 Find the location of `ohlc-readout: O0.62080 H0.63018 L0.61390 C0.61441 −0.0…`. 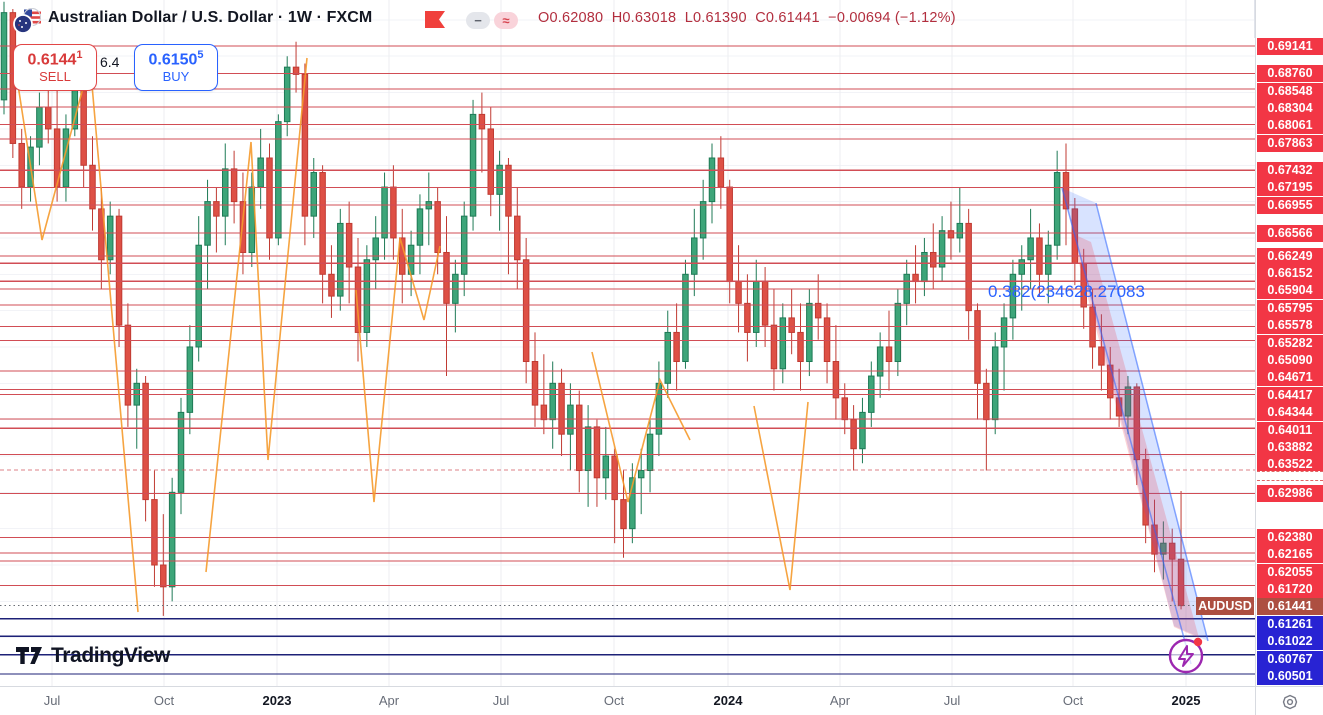

ohlc-readout: O0.62080 H0.63018 L0.61390 C0.61441 −0.0… is located at coordinates (747, 18).